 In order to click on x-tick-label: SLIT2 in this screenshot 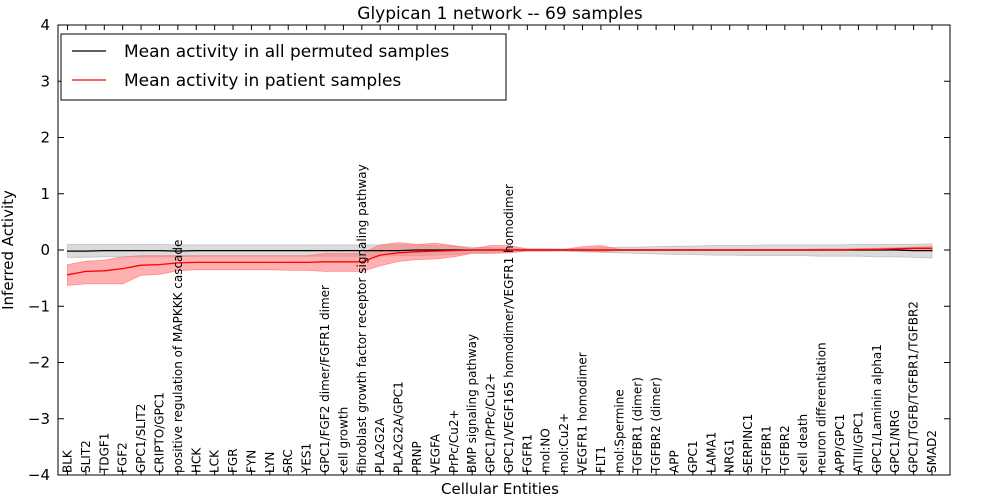, I will do `click(86, 456)`.